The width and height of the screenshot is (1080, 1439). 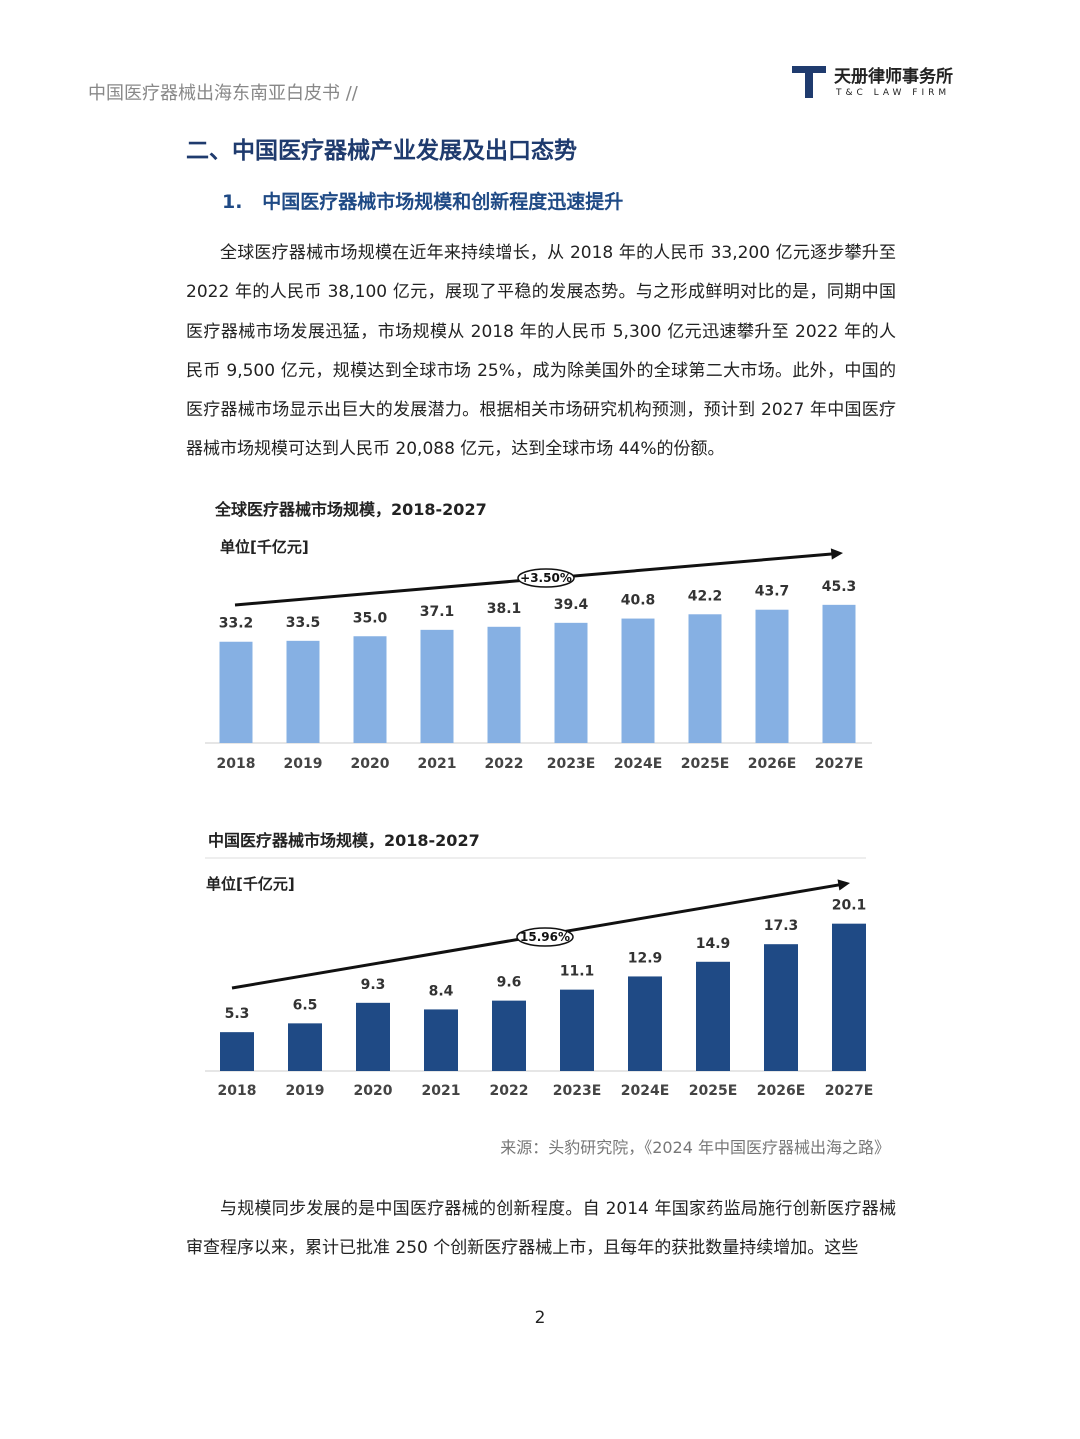 I want to click on page-number: 2, so click(x=540, y=1318).